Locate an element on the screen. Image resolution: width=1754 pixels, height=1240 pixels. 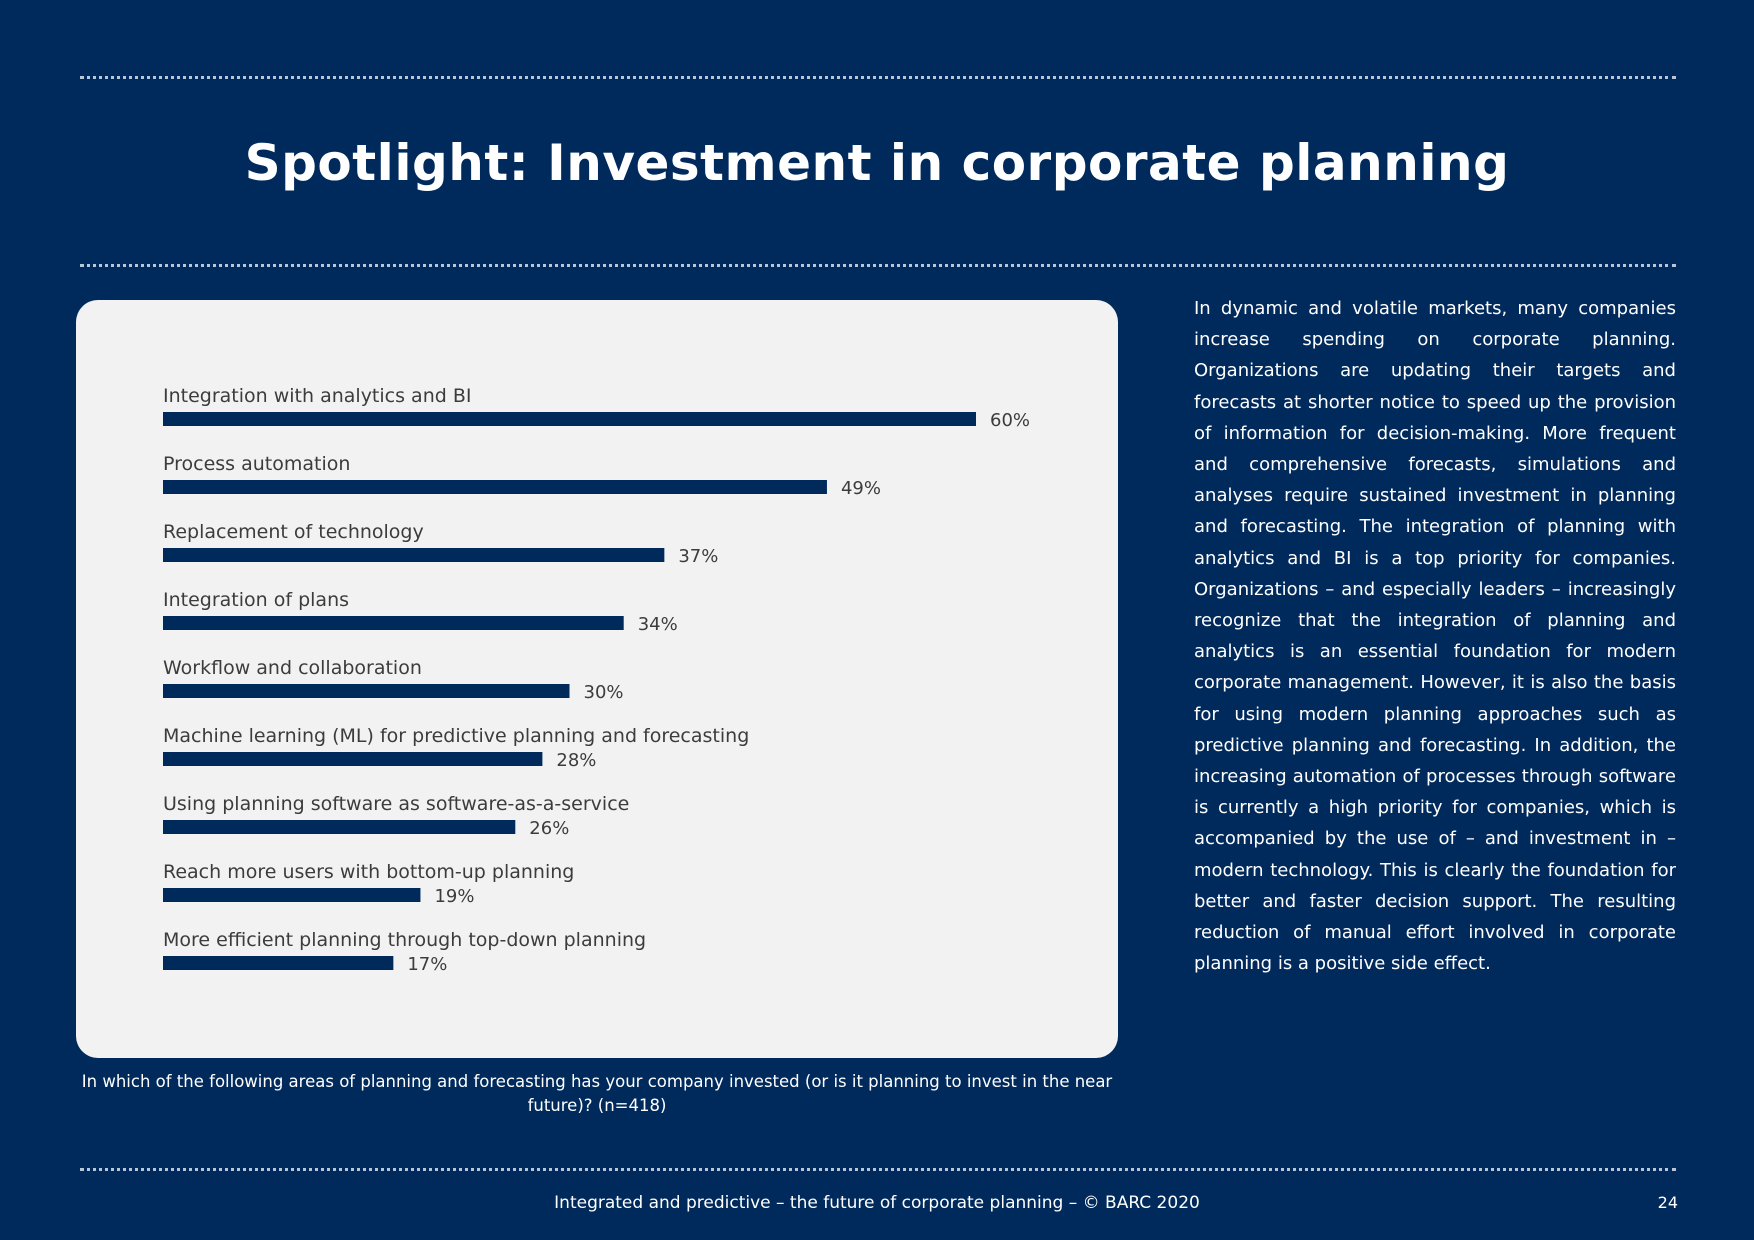
value-label: 28% is located at coordinates (576, 760).